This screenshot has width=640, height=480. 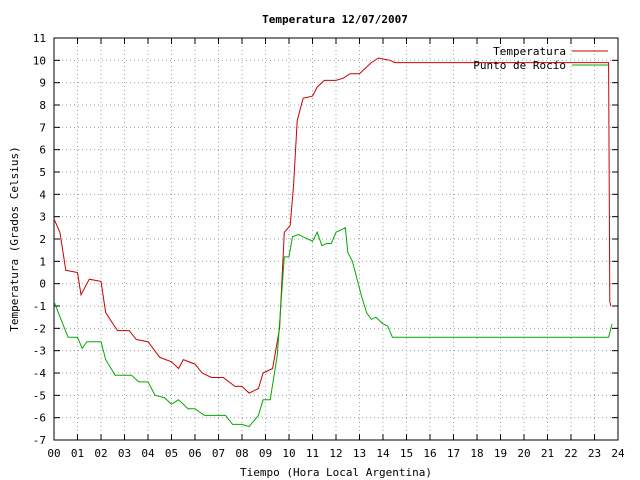 What do you see at coordinates (39, 351) in the screenshot?
I see `y-tick-label: -3` at bounding box center [39, 351].